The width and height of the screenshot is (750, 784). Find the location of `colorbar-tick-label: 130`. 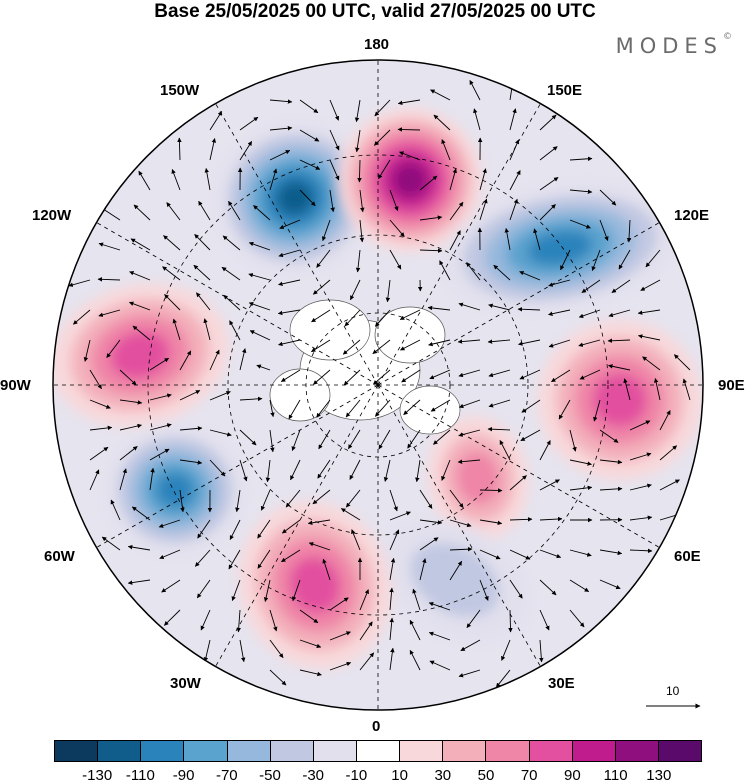

colorbar-tick-label: 130 is located at coordinates (658, 775).